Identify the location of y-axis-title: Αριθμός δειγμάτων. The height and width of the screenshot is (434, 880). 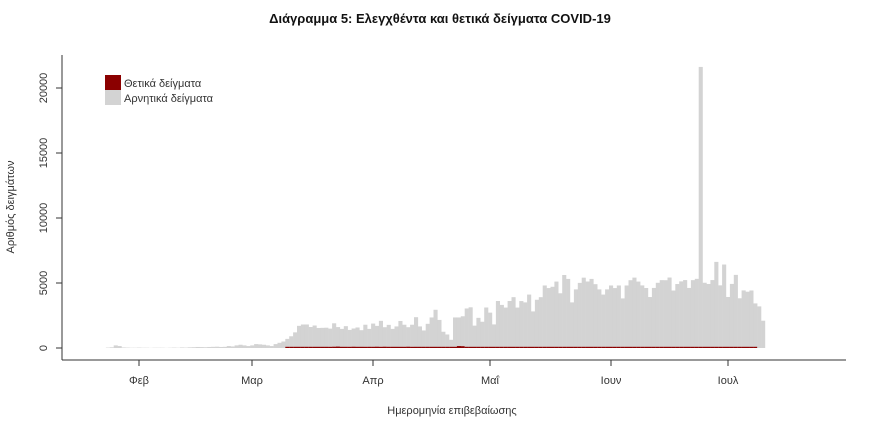
(11, 206).